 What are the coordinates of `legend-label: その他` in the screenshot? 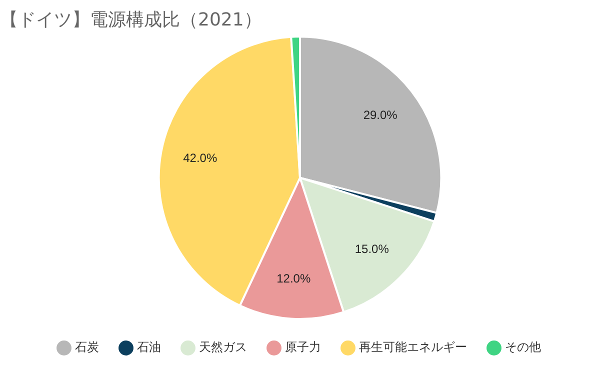 It's located at (523, 347).